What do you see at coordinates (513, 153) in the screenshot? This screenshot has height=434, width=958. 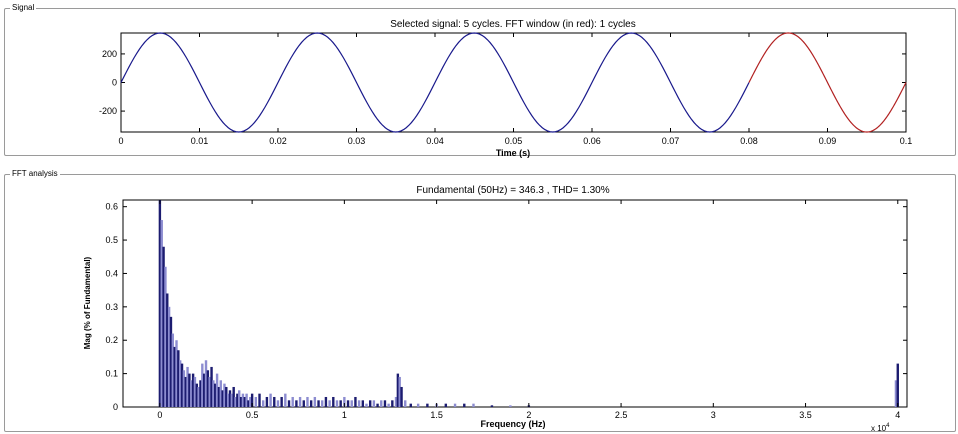 I see `signal-x-axis-label: Time (s)` at bounding box center [513, 153].